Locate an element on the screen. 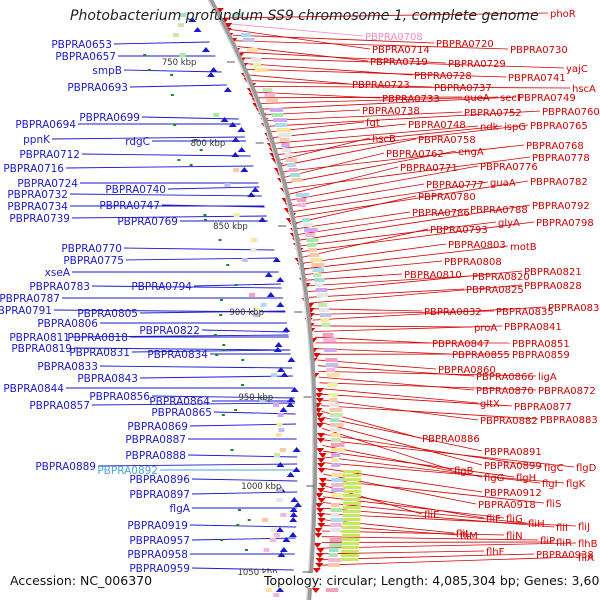  right-gene-label: PBPRA0786 is located at coordinates (441, 213).